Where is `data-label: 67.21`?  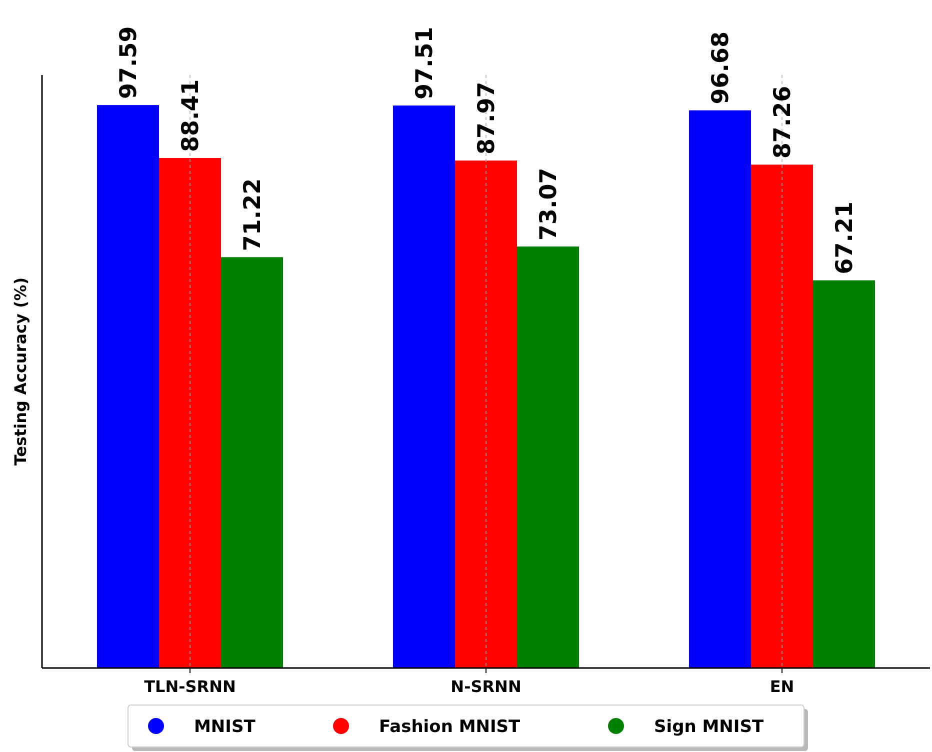
data-label: 67.21 is located at coordinates (845, 238).